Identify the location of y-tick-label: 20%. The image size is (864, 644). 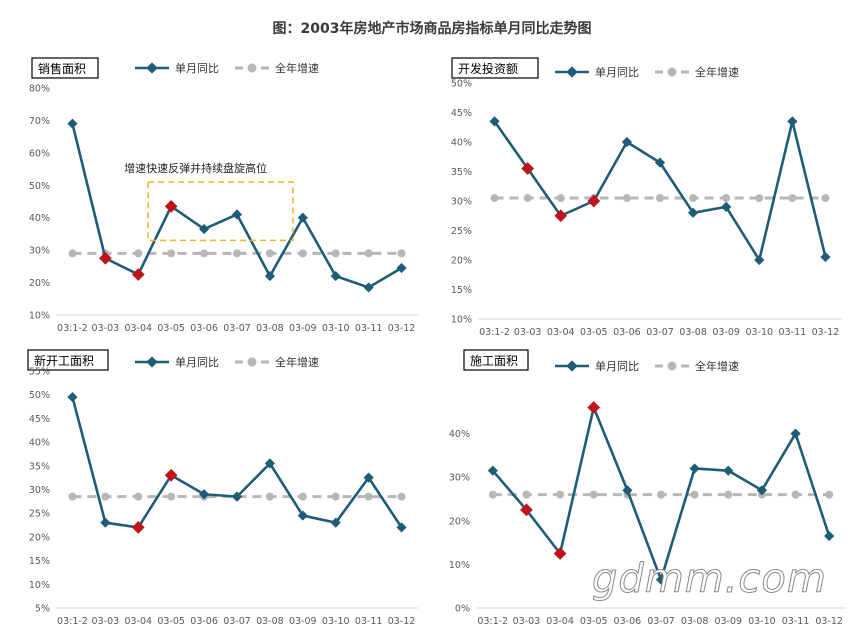
(461, 261).